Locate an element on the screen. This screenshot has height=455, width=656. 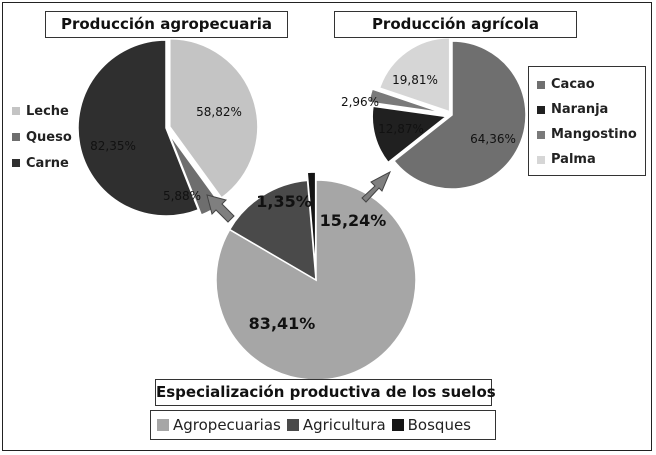
legend-label-mangostino: Mangostino is located at coordinates (594, 134).